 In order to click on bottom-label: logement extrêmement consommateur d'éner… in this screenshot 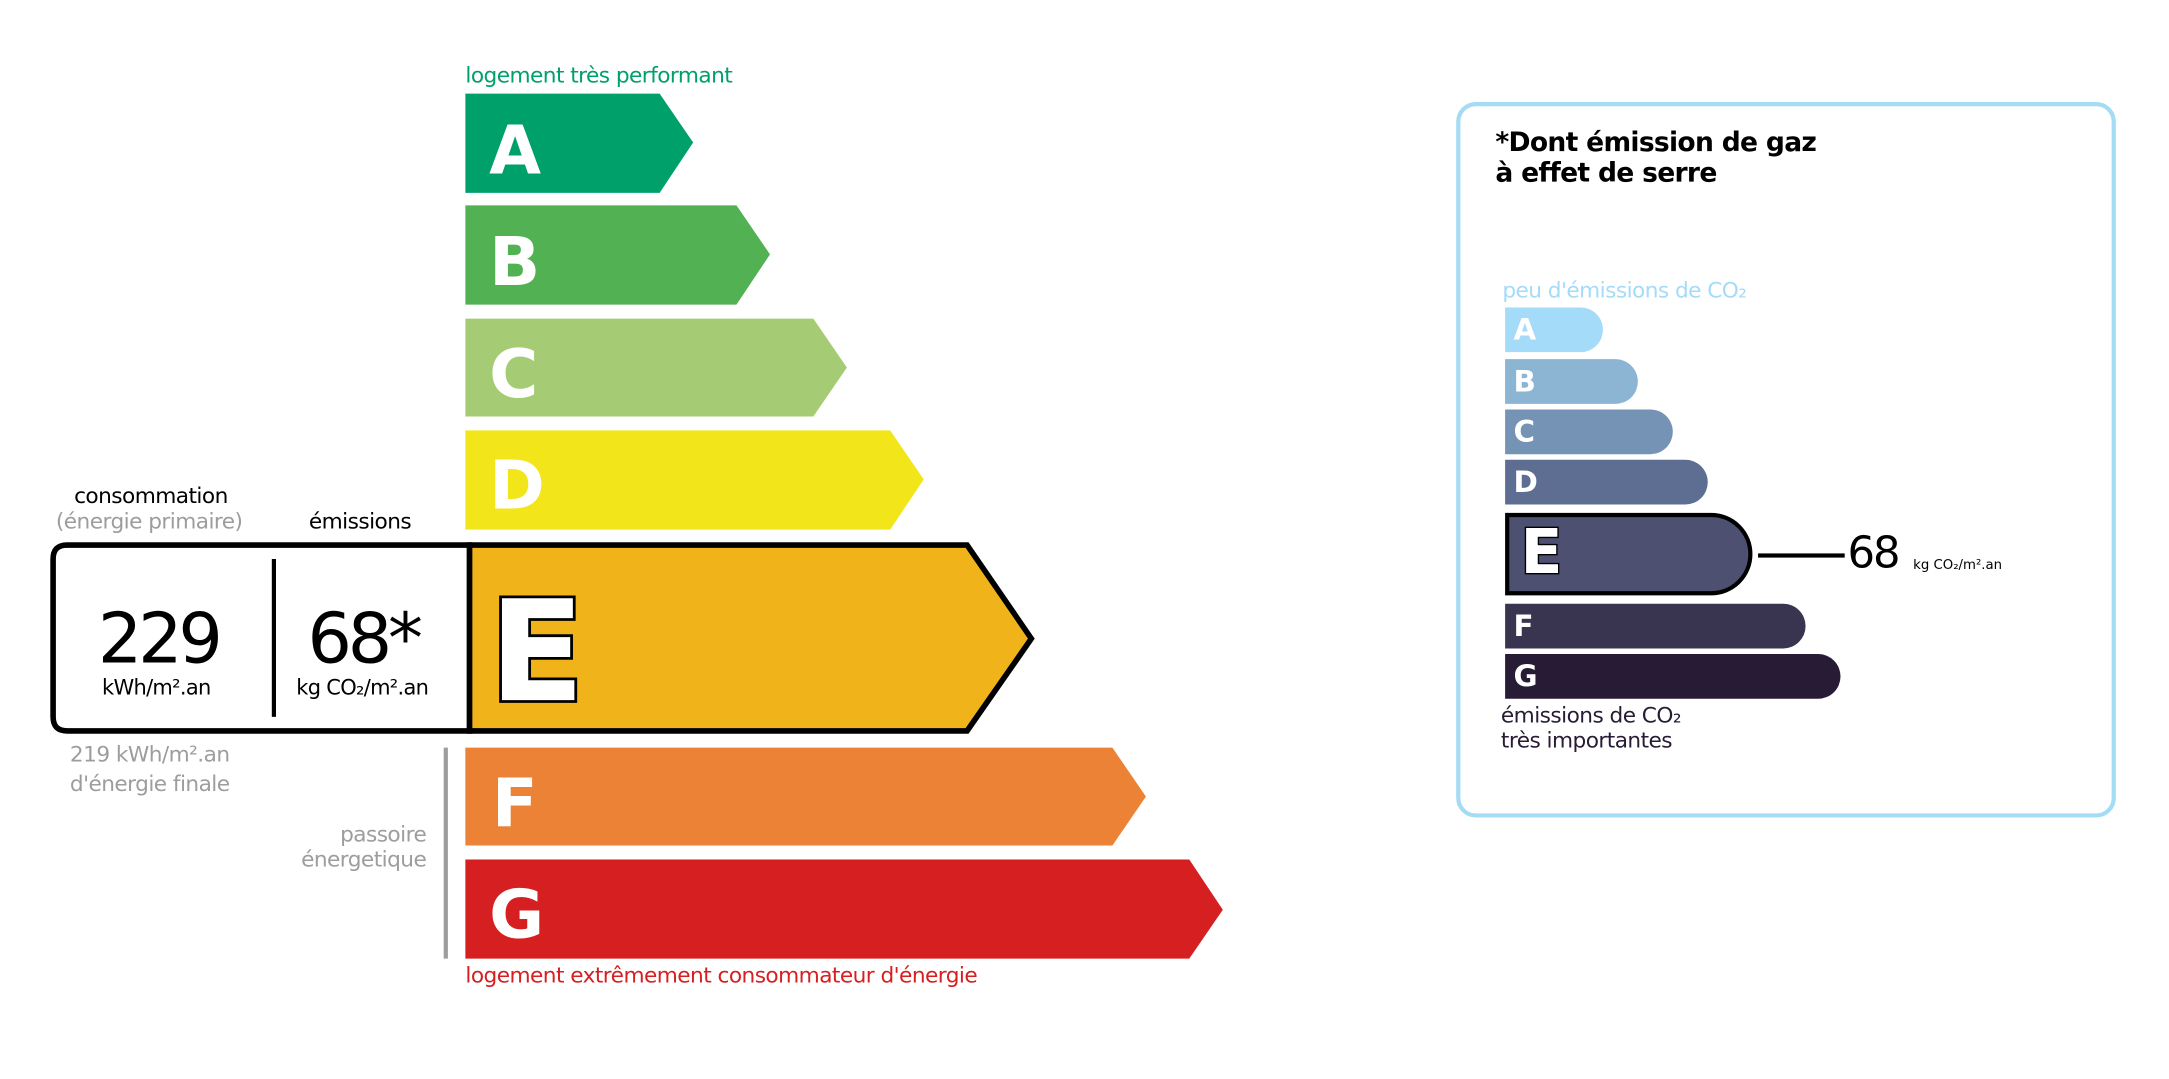, I will do `click(721, 975)`.